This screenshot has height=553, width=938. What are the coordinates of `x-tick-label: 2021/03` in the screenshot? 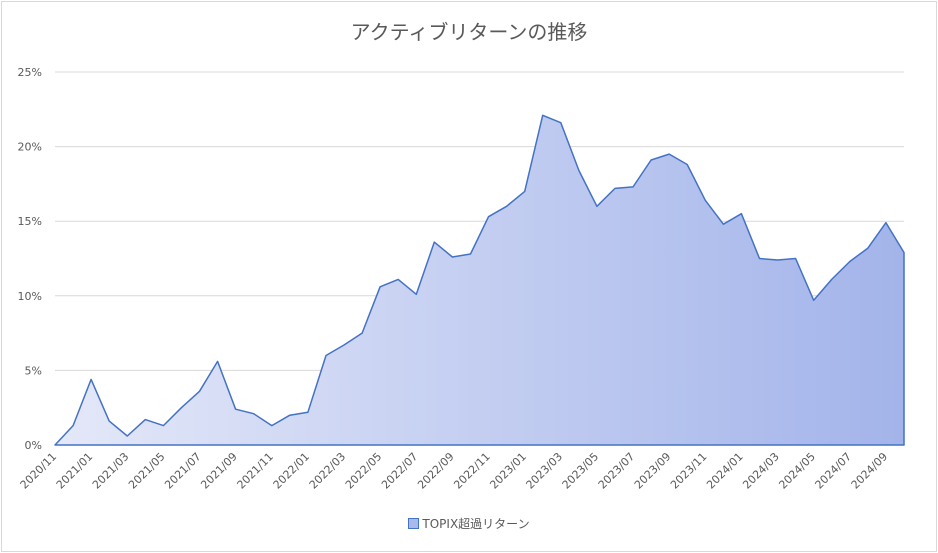 It's located at (111, 471).